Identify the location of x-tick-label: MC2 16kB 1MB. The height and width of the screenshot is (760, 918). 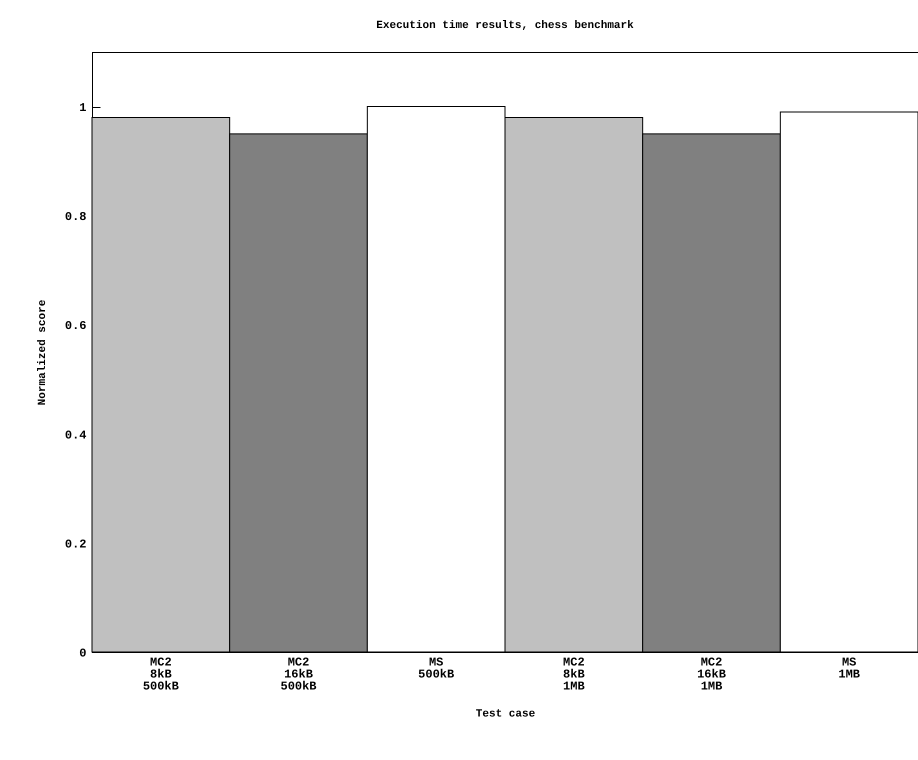
(711, 675).